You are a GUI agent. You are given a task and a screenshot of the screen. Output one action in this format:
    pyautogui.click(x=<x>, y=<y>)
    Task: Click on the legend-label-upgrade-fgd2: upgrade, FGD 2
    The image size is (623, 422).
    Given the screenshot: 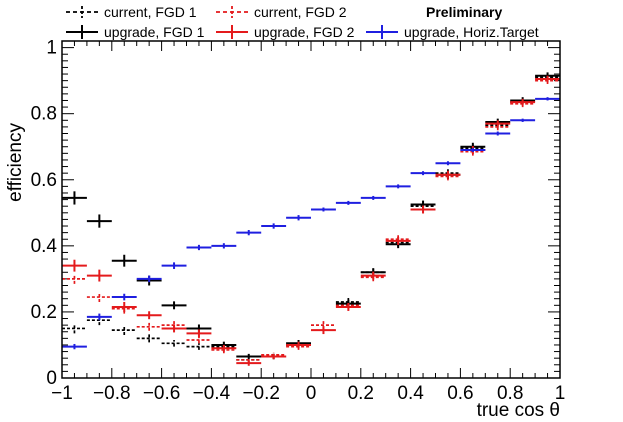 What is the action you would take?
    pyautogui.click(x=304, y=32)
    